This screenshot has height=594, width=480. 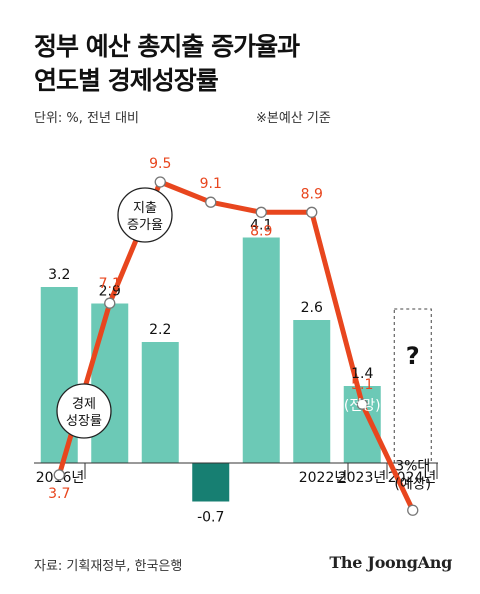 What do you see at coordinates (110, 292) in the screenshot?
I see `bar-label-2018: 2.9` at bounding box center [110, 292].